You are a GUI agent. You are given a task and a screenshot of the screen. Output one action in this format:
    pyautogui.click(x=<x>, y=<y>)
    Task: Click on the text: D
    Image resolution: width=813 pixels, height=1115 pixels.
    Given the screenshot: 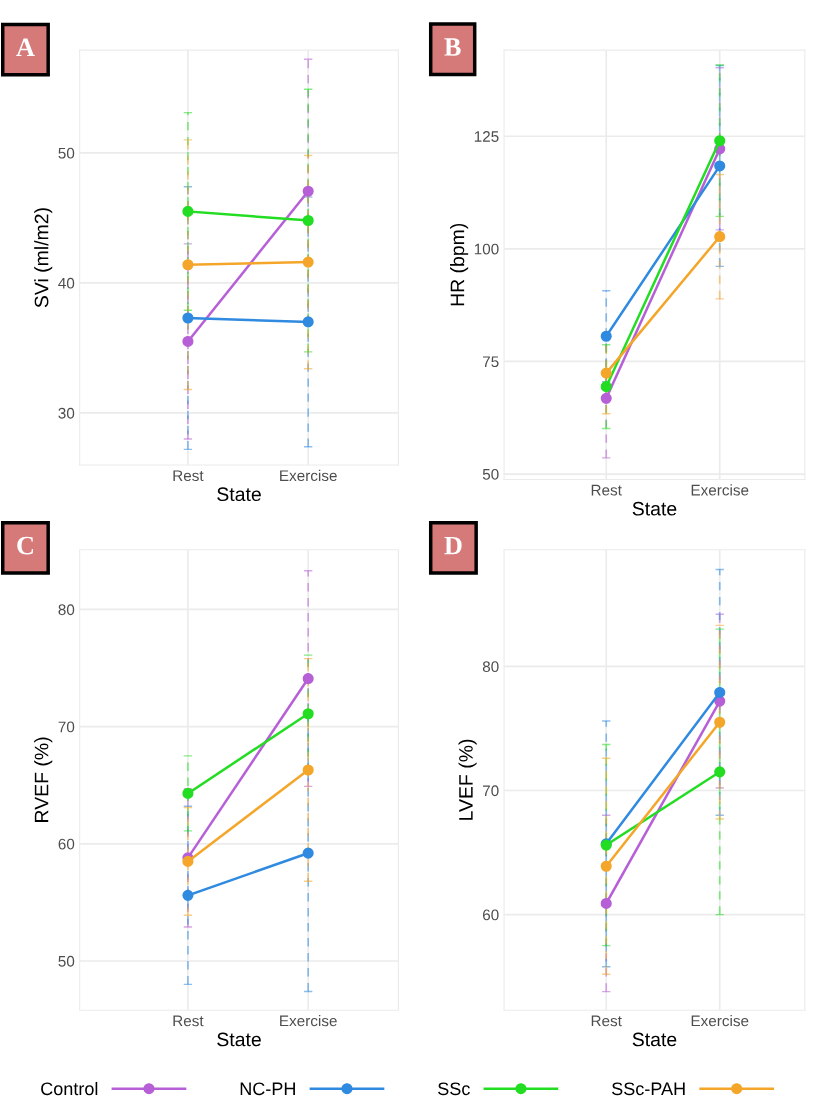 What is the action you would take?
    pyautogui.click(x=453, y=545)
    